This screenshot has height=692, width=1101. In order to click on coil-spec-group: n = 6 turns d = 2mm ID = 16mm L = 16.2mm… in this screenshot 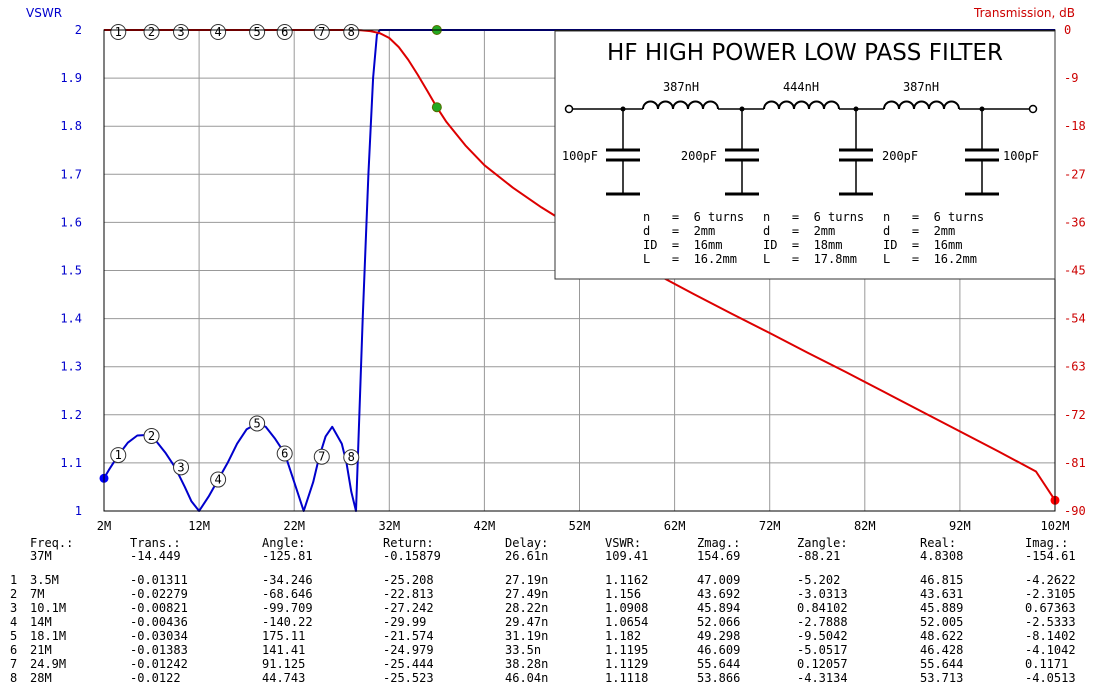, I will do `click(813, 238)`.